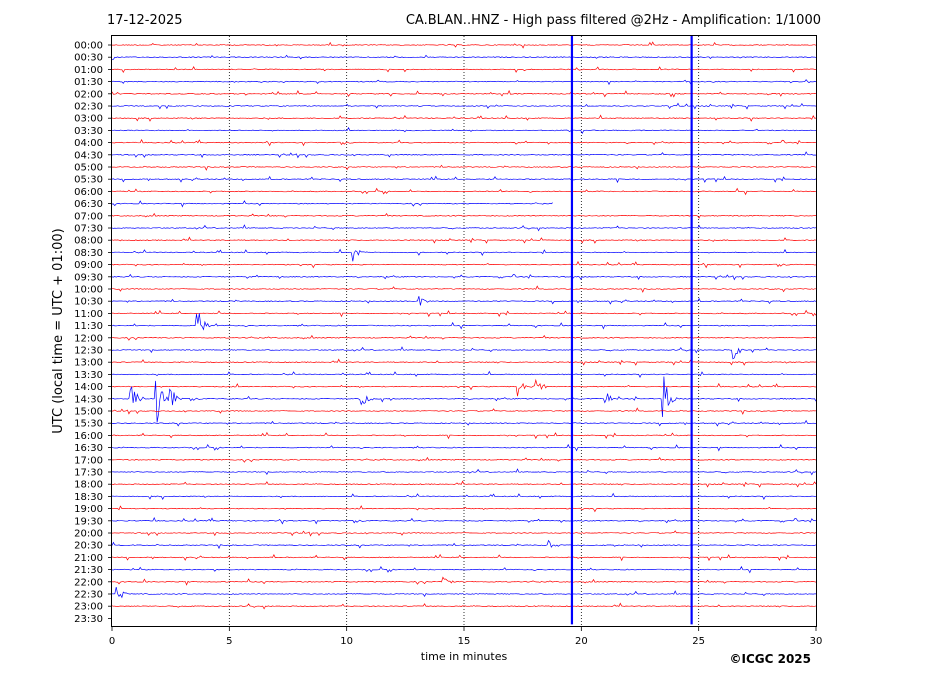 The height and width of the screenshot is (696, 927). I want to click on x-tick-label: 25, so click(698, 641).